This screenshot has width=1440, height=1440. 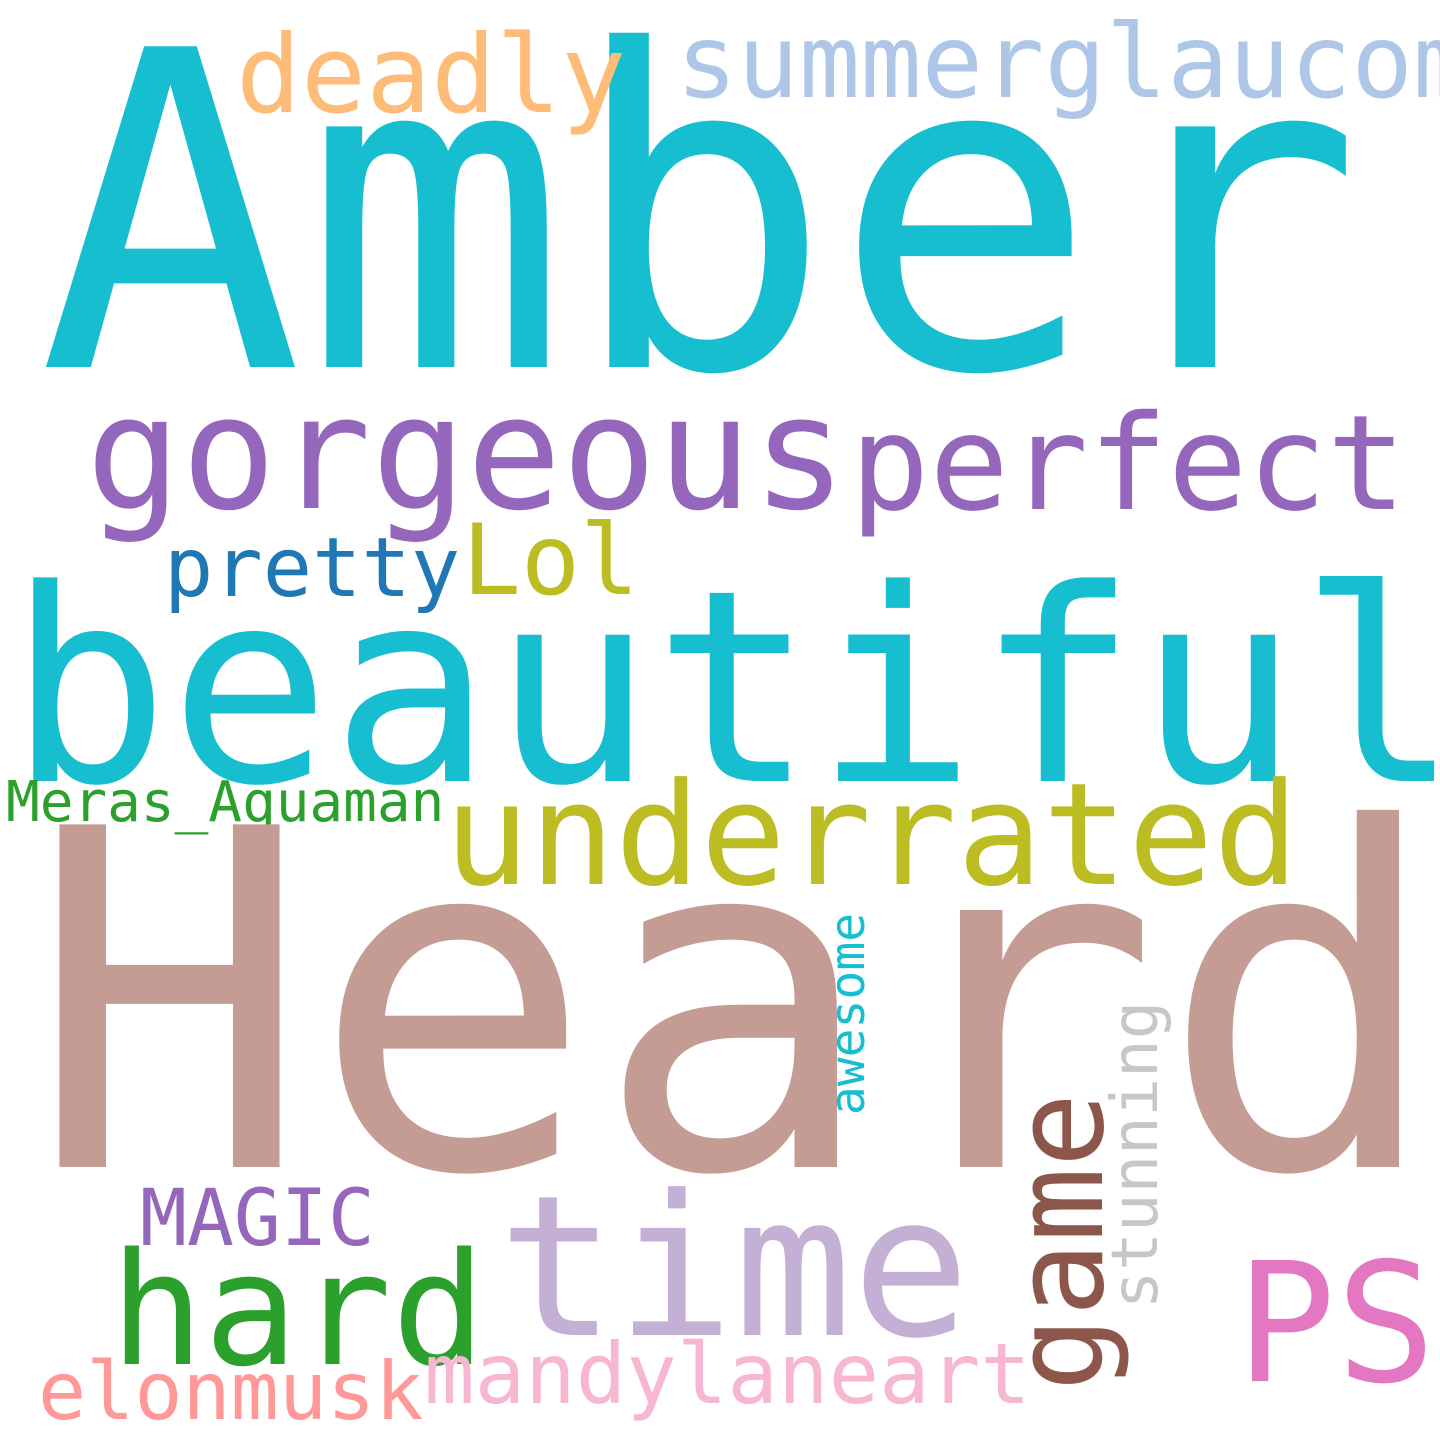 I want to click on word-elonmusk: elonmusk, so click(x=231, y=1391).